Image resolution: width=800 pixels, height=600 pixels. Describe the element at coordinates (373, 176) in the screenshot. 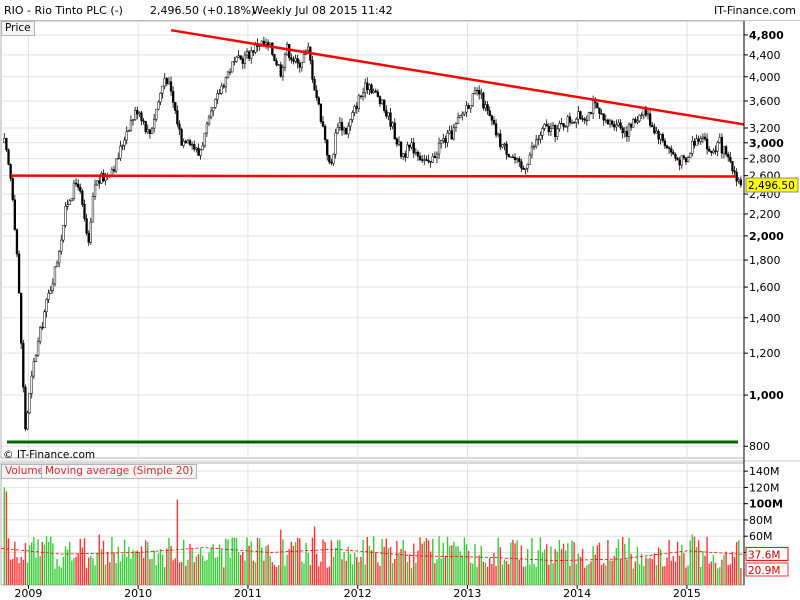

I see `horizontal-support-line` at that location.